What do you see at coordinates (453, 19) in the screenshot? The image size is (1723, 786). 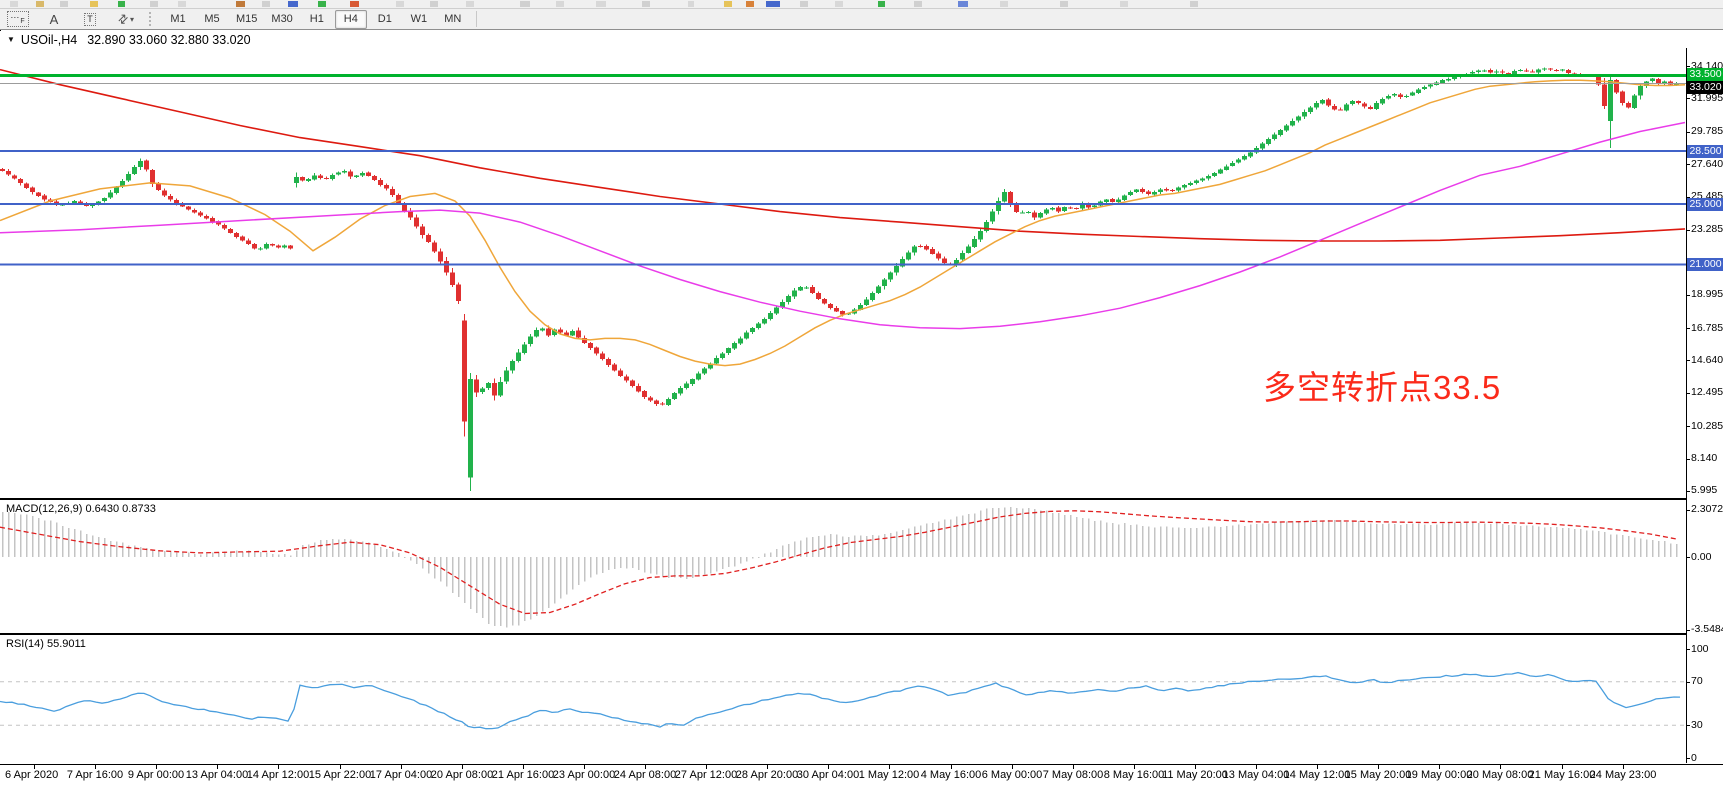 I see `timeframe-button-mn: MN` at bounding box center [453, 19].